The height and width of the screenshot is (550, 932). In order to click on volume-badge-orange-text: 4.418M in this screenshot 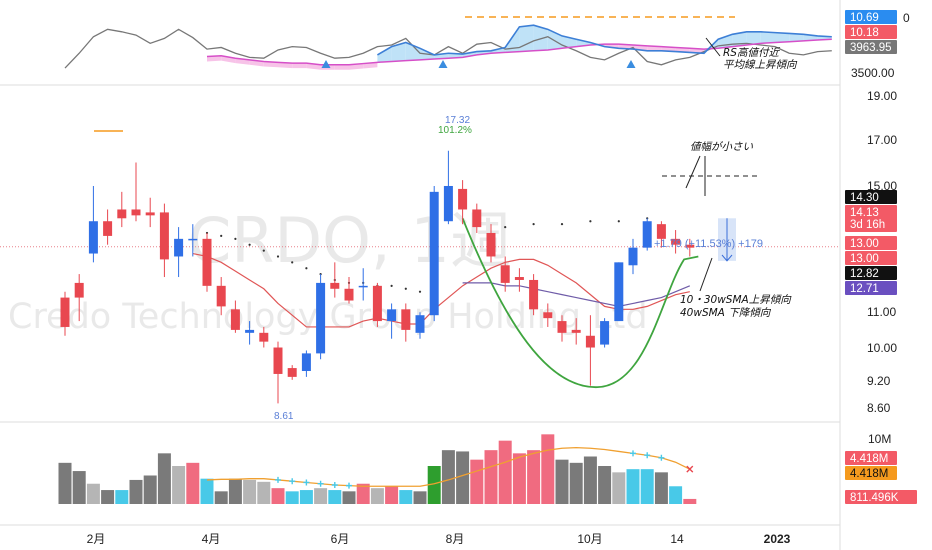, I will do `click(869, 474)`.